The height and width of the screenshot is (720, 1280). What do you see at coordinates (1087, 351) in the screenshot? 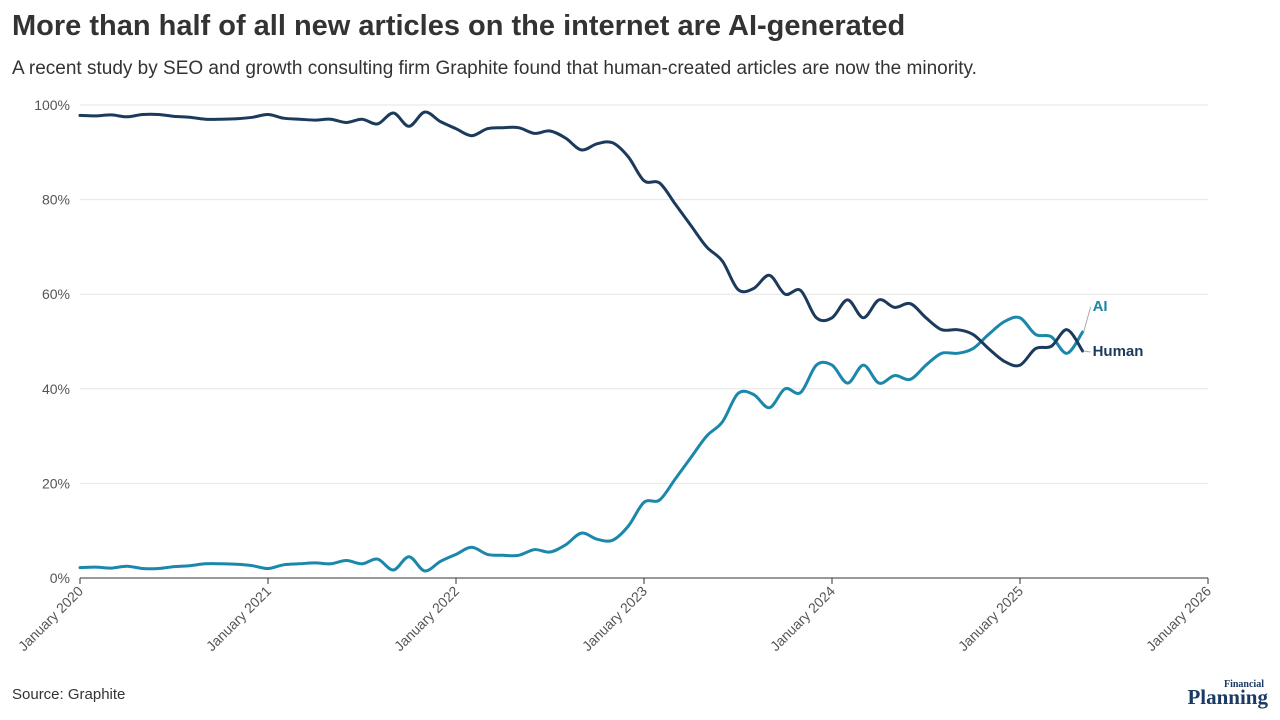
I see `leader-line-human` at bounding box center [1087, 351].